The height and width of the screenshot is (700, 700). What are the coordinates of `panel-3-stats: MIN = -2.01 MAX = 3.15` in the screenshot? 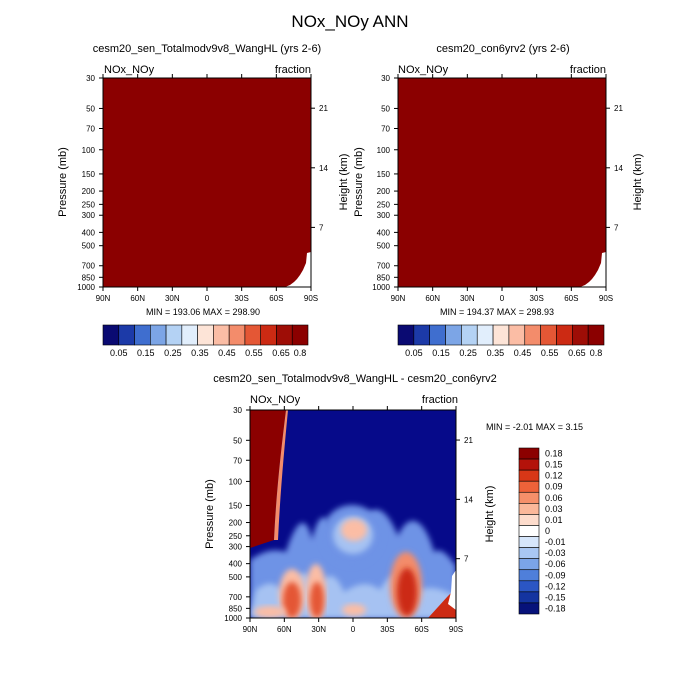 It's located at (534, 427).